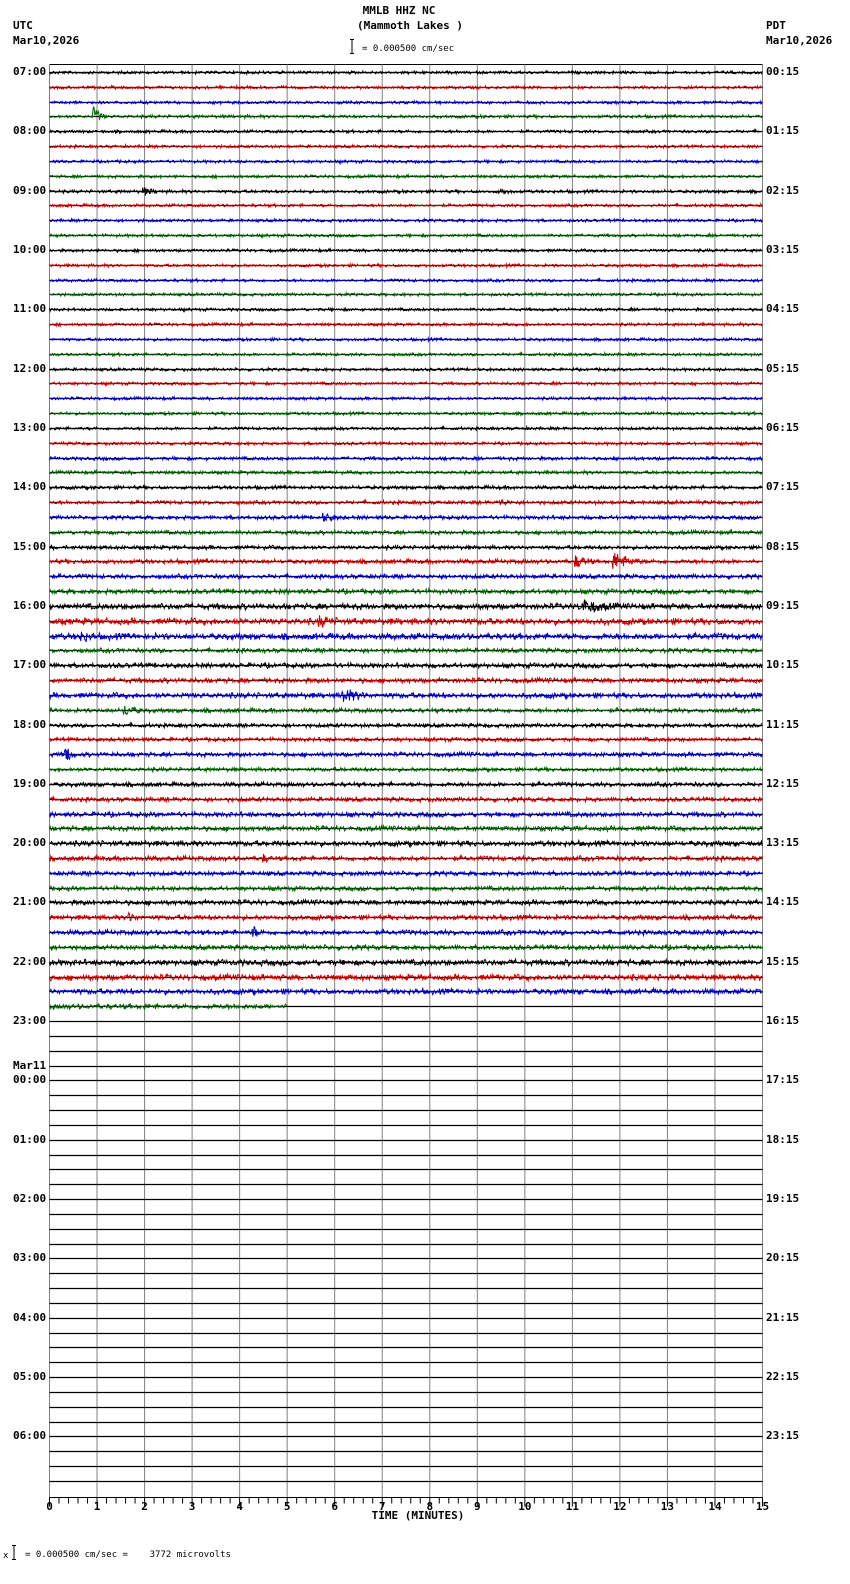 Image resolution: width=850 pixels, height=1584 pixels. I want to click on scale-label: = 0.000500 cm/sec, so click(408, 49).